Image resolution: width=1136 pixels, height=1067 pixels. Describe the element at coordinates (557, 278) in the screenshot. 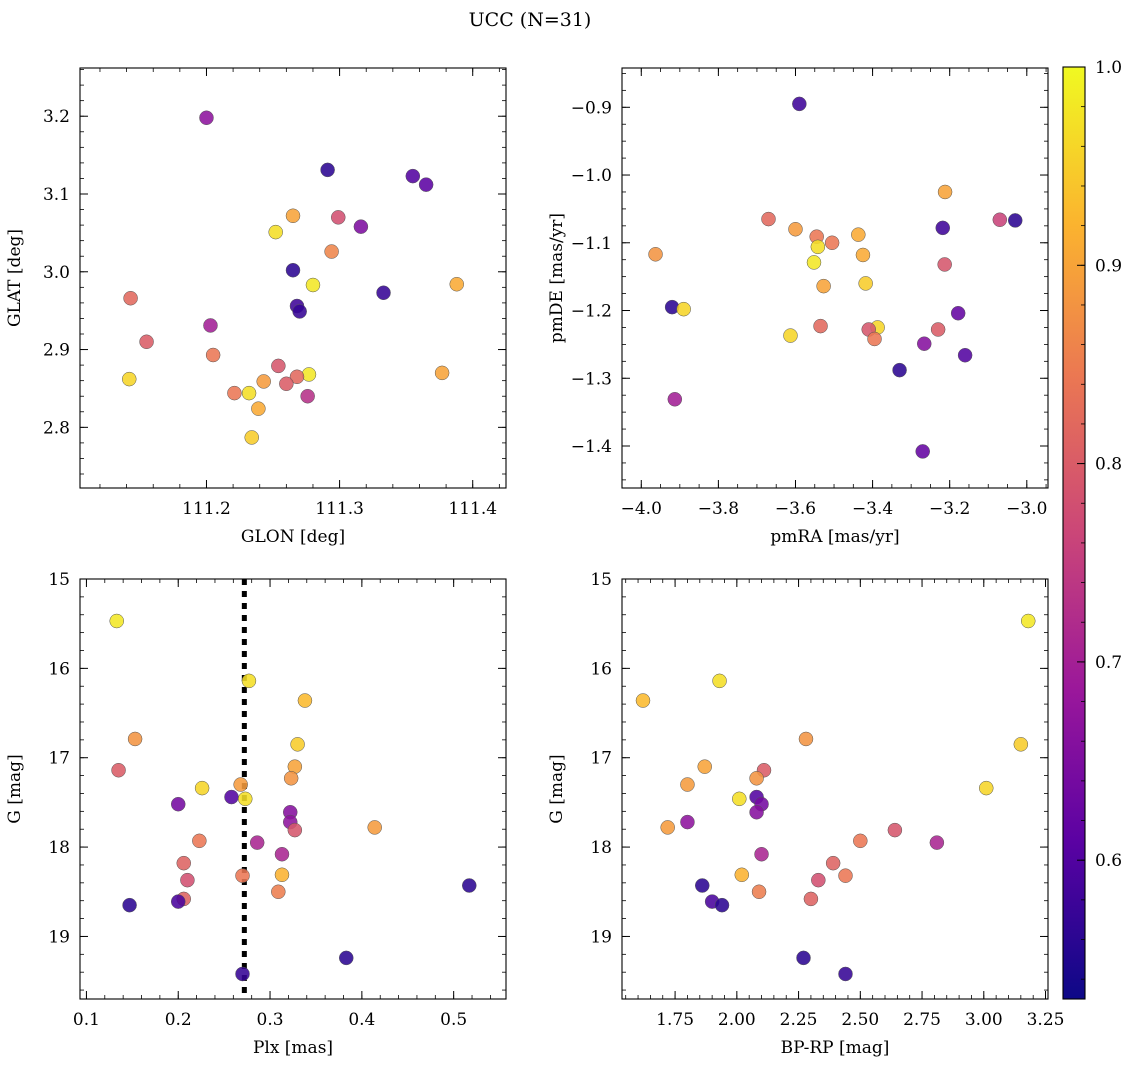

I see `y-axis-label: pmDE [mas/yr]` at that location.